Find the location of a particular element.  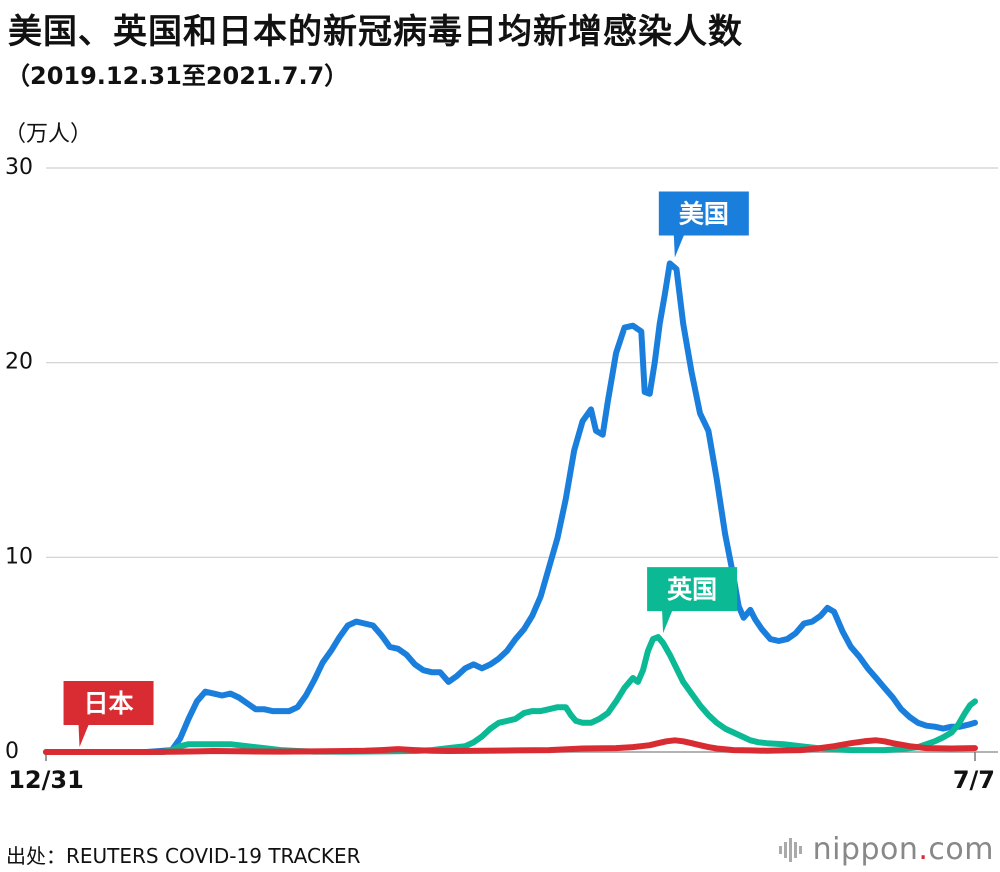

callout-label: 英国 is located at coordinates (692, 589).